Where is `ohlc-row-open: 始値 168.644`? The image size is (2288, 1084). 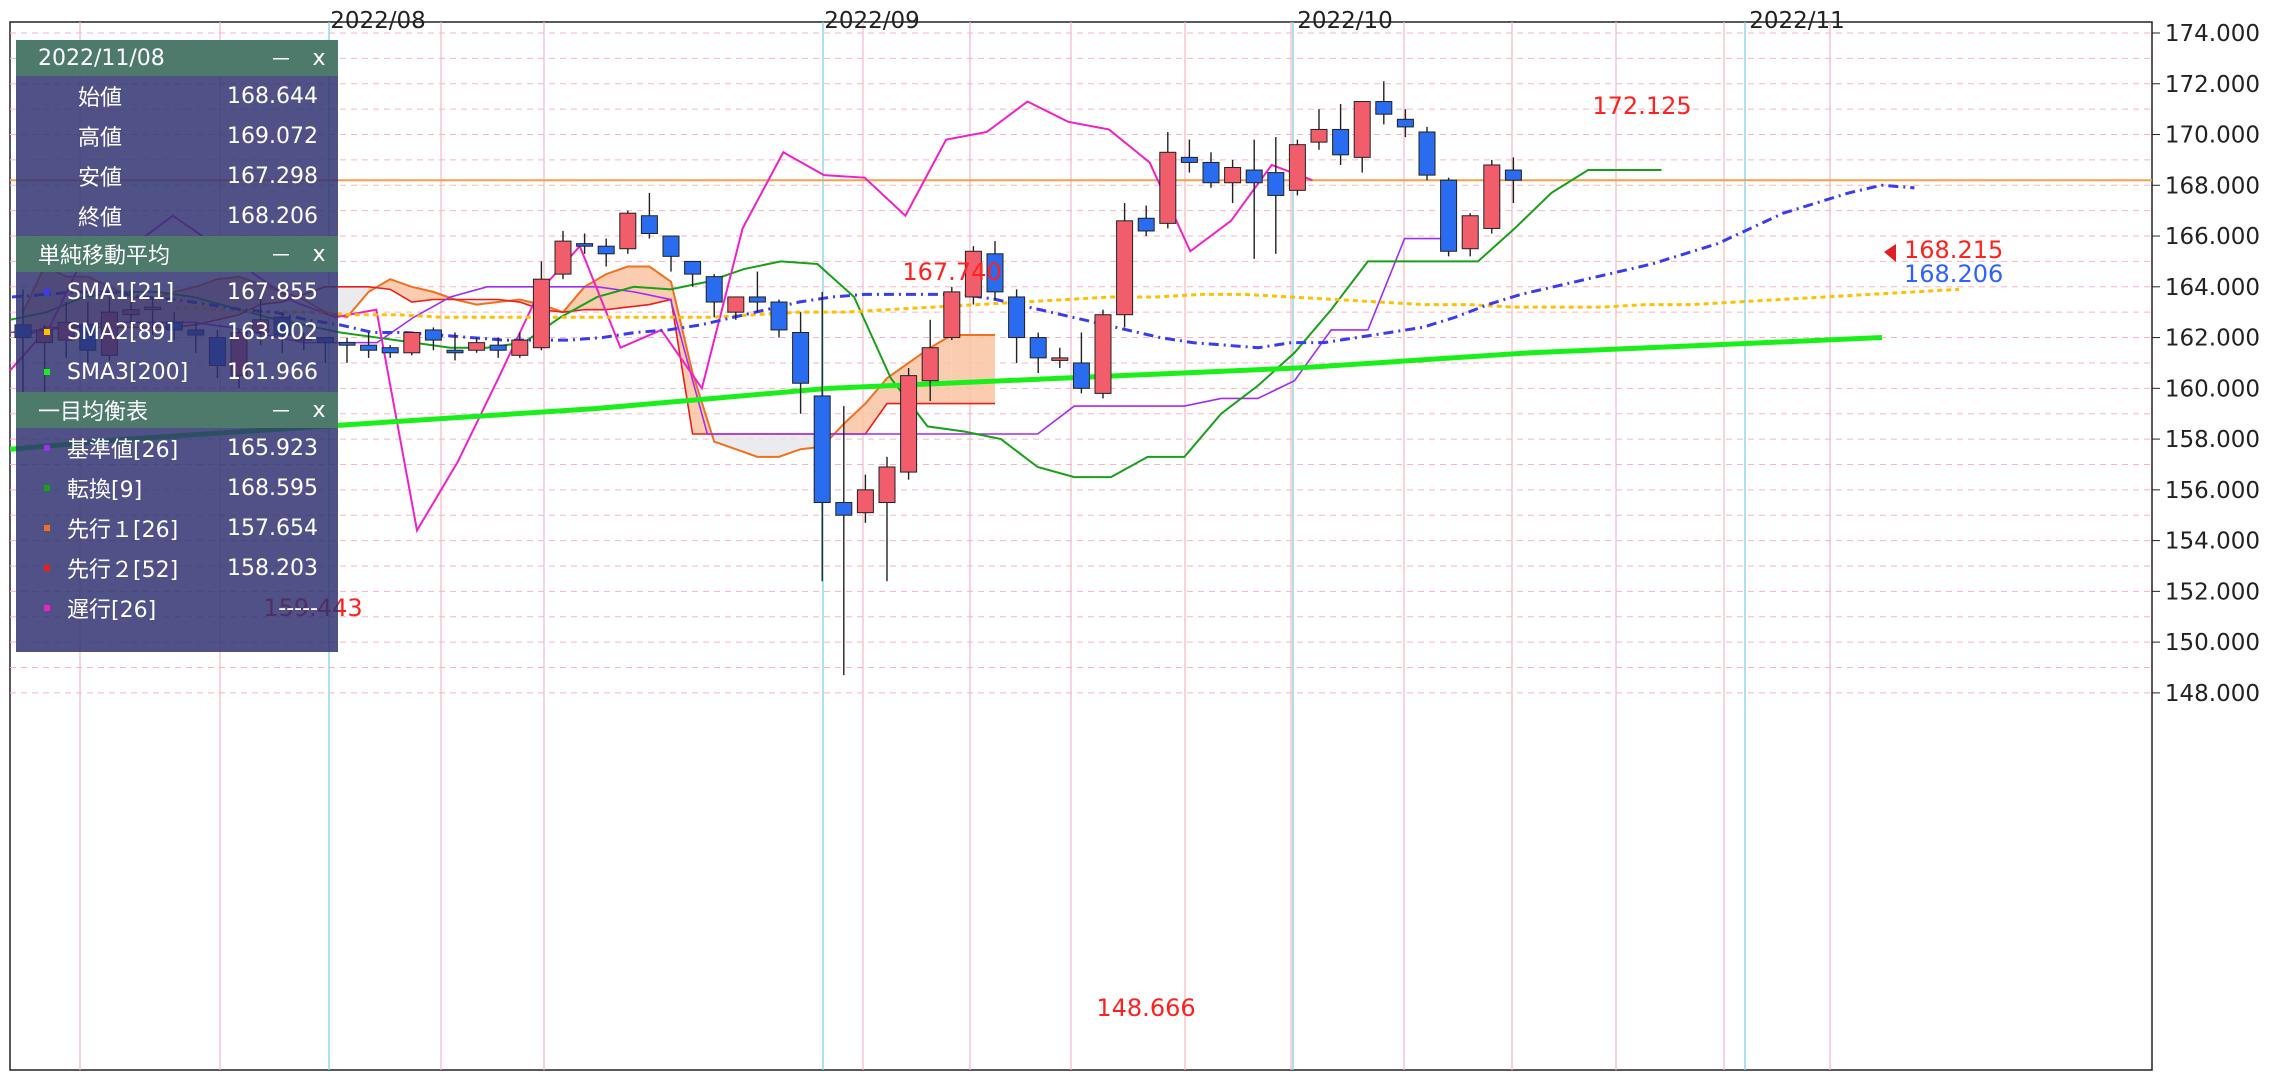
ohlc-row-open: 始値 168.644 is located at coordinates (177, 96).